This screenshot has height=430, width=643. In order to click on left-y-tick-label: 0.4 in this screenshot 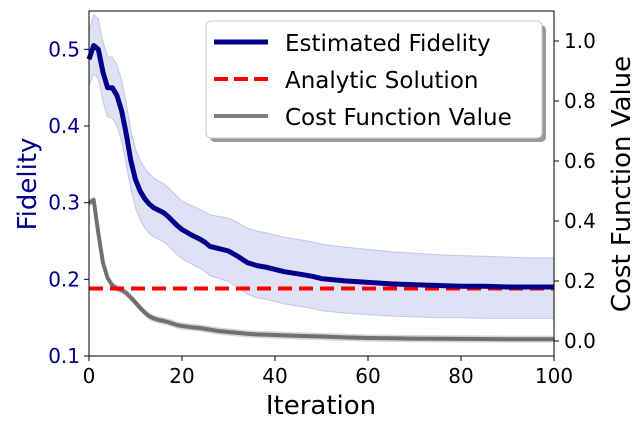, I will do `click(64, 126)`.